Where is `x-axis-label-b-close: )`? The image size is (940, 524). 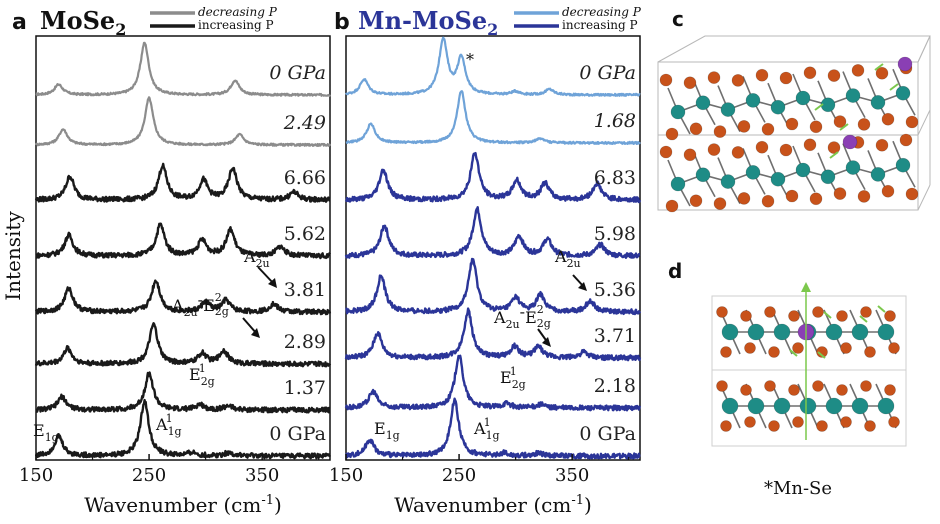 x-axis-label-b-close: ) is located at coordinates (588, 505).